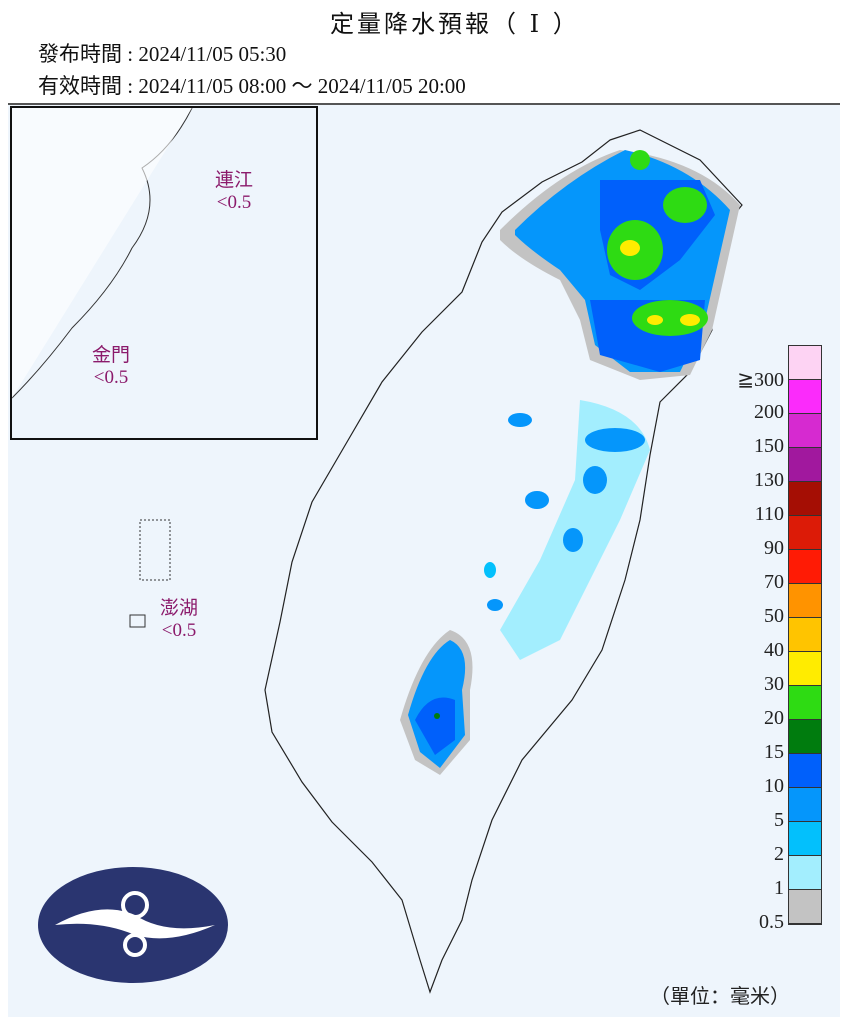  What do you see at coordinates (774, 548) in the screenshot?
I see `legend-label: 90` at bounding box center [774, 548].